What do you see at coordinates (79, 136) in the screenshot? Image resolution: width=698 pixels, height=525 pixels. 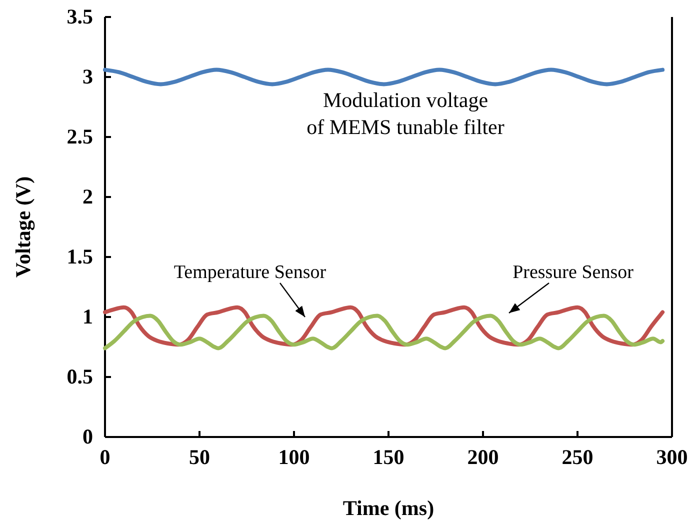 I see `y-tick-label: 2.5` at bounding box center [79, 136].